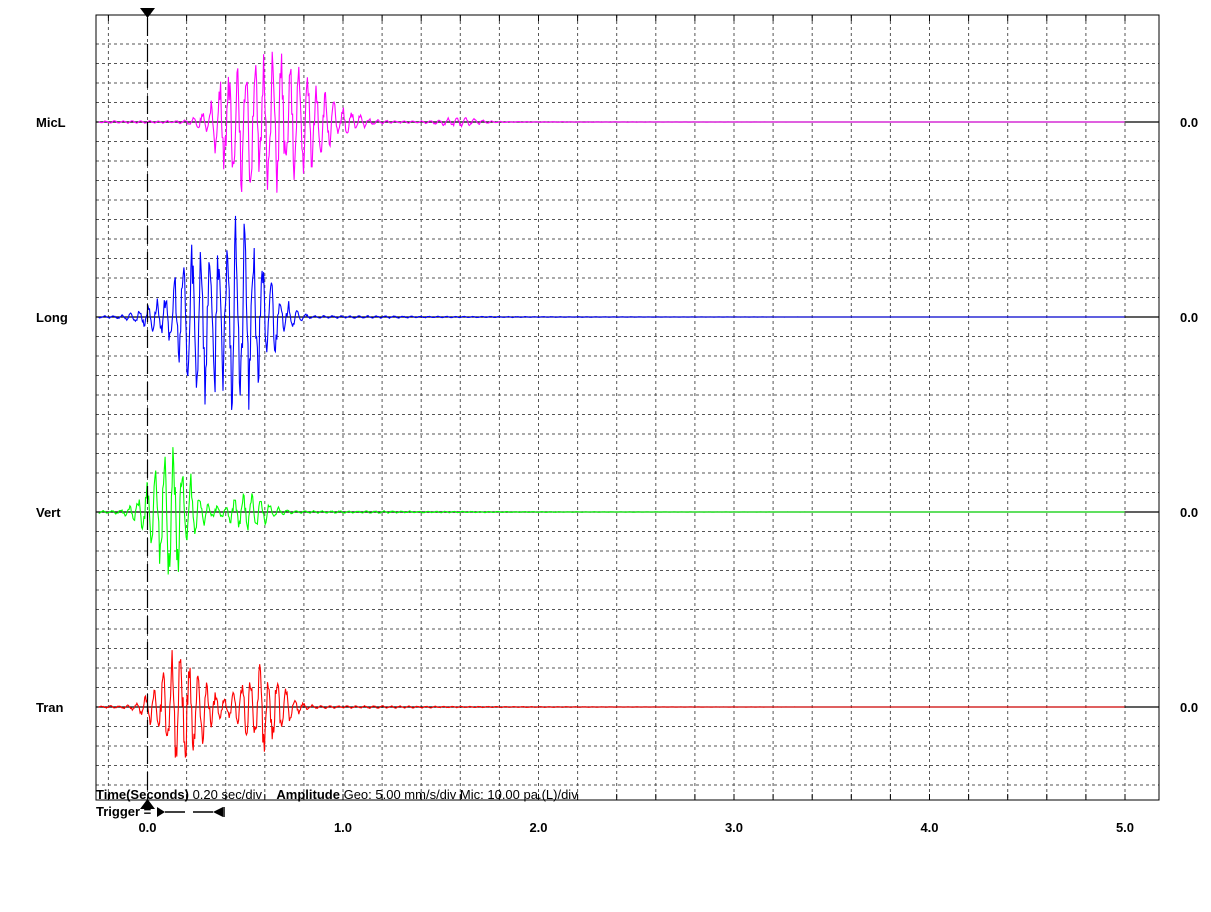  Describe the element at coordinates (48, 512) in the screenshot. I see `channel-name-vert: Vert` at that location.